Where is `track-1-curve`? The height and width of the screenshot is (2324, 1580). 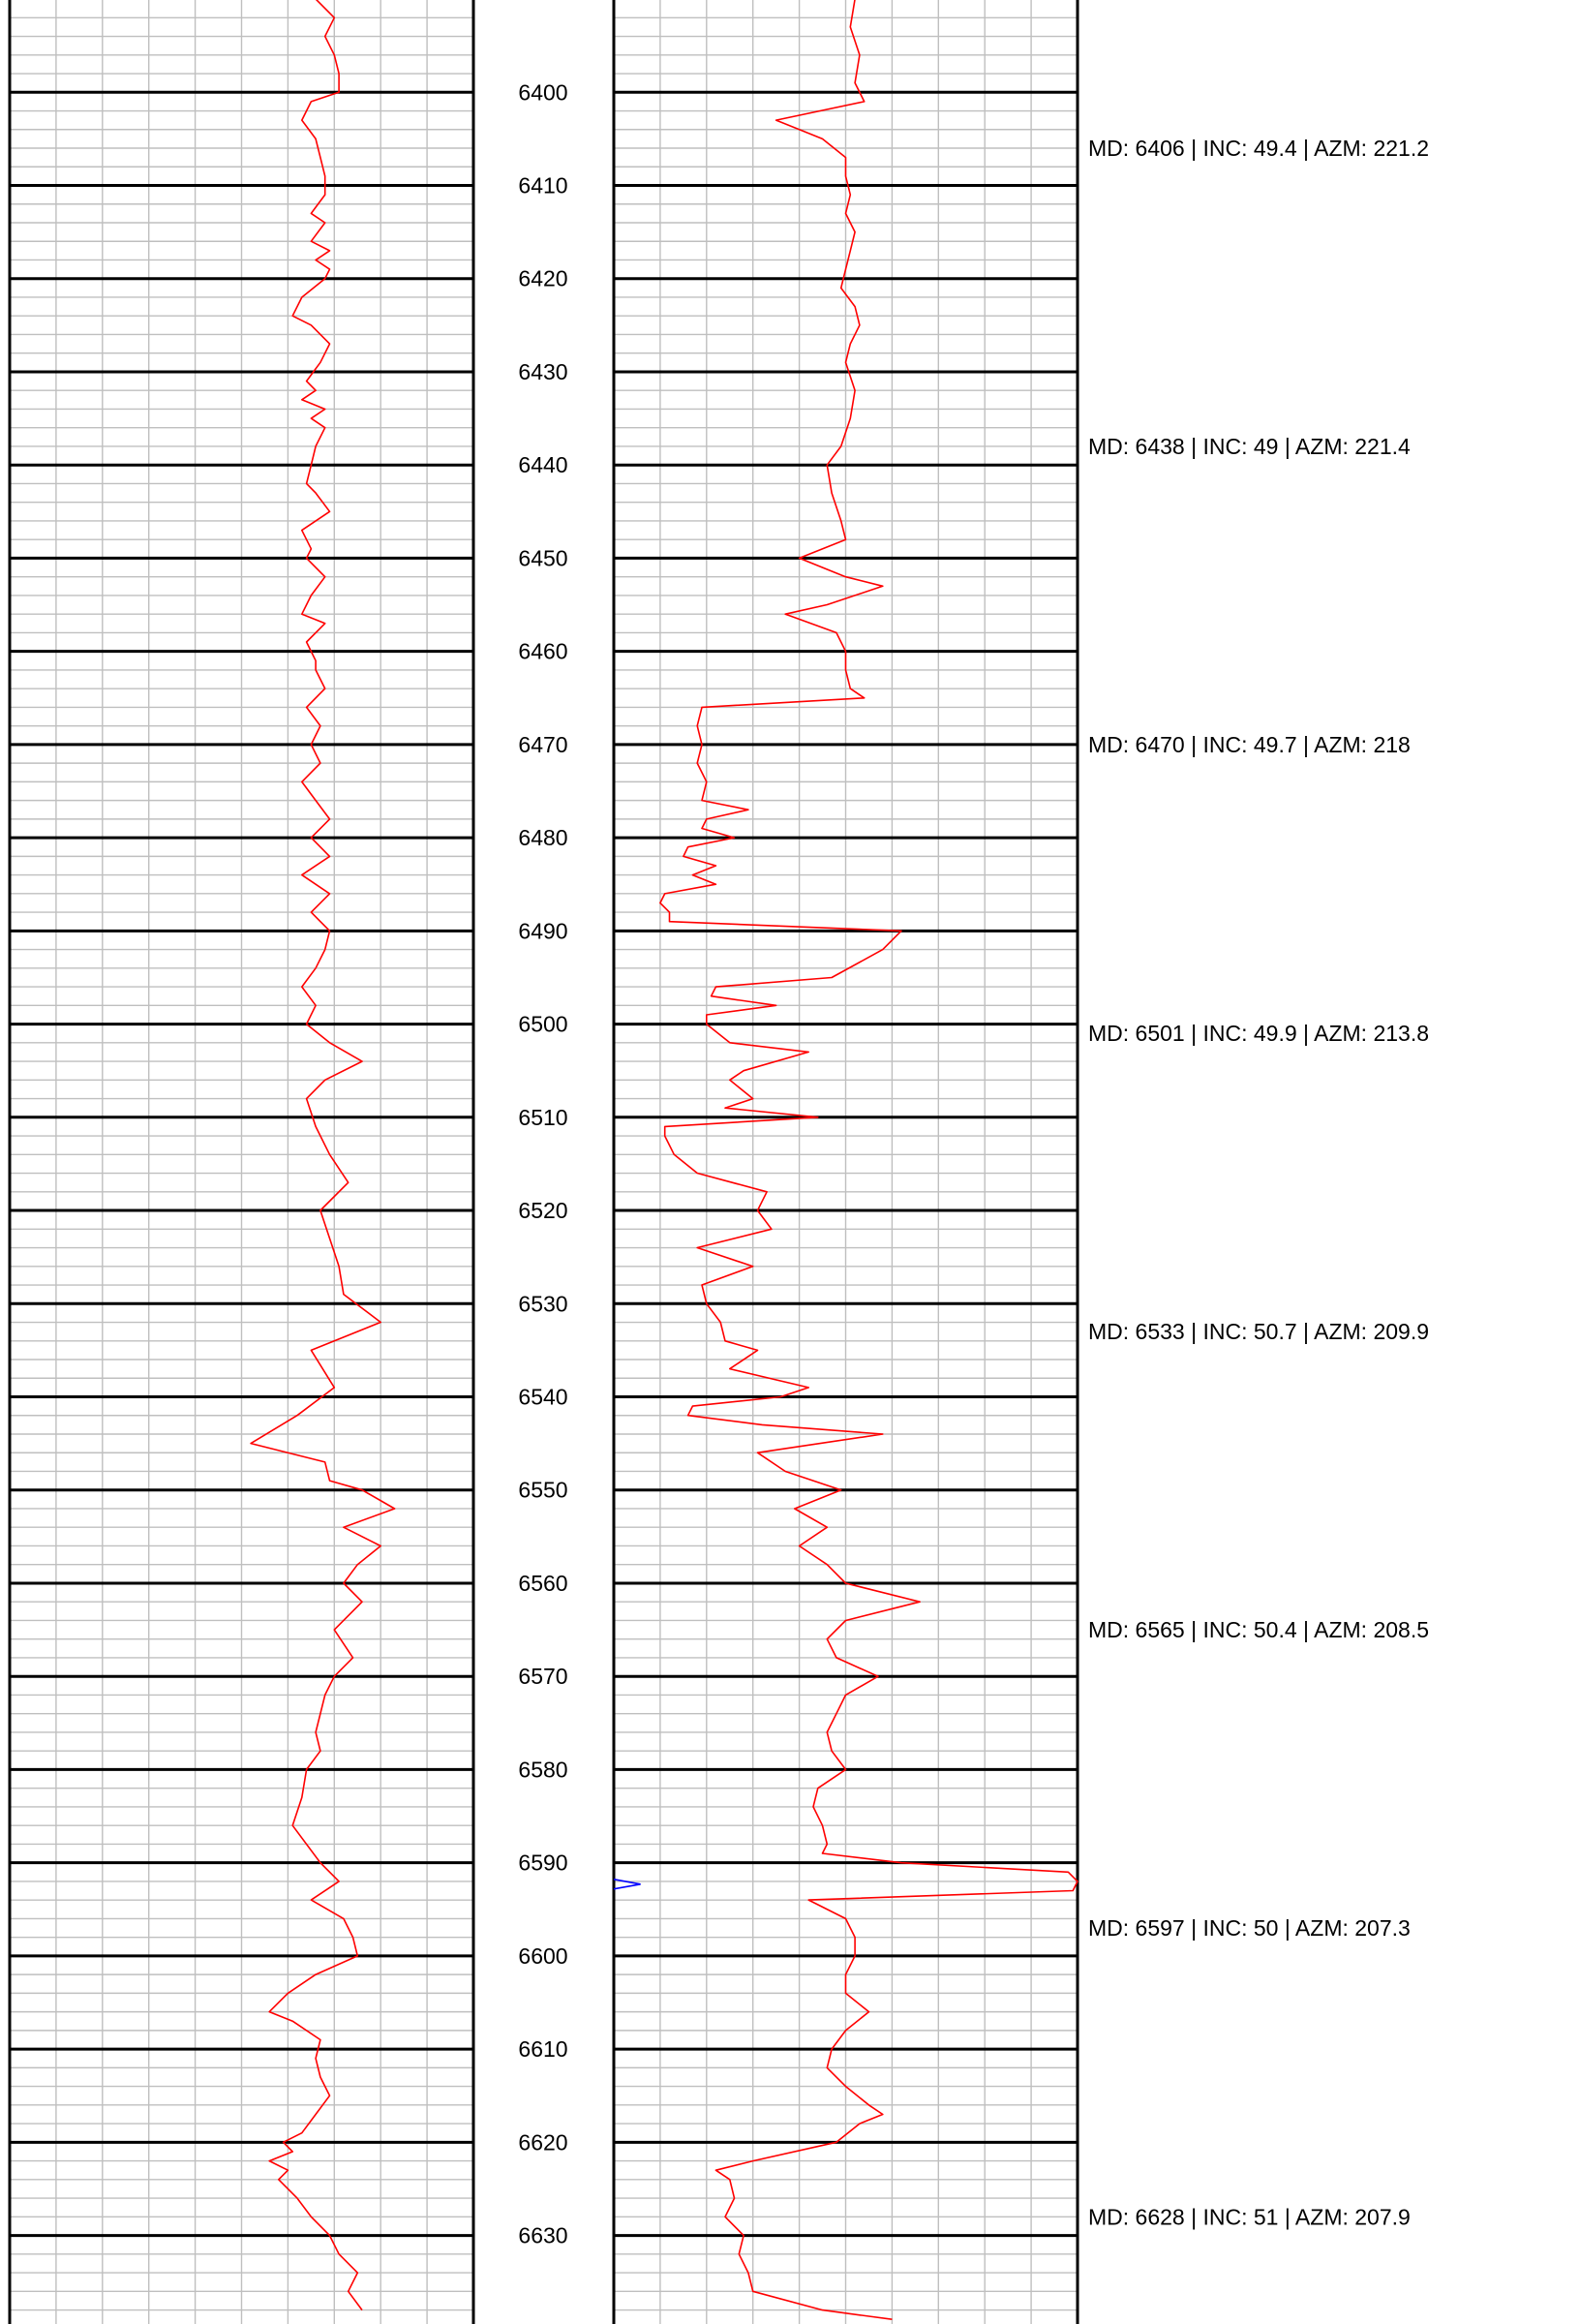 track-1-curve is located at coordinates (323, 1155).